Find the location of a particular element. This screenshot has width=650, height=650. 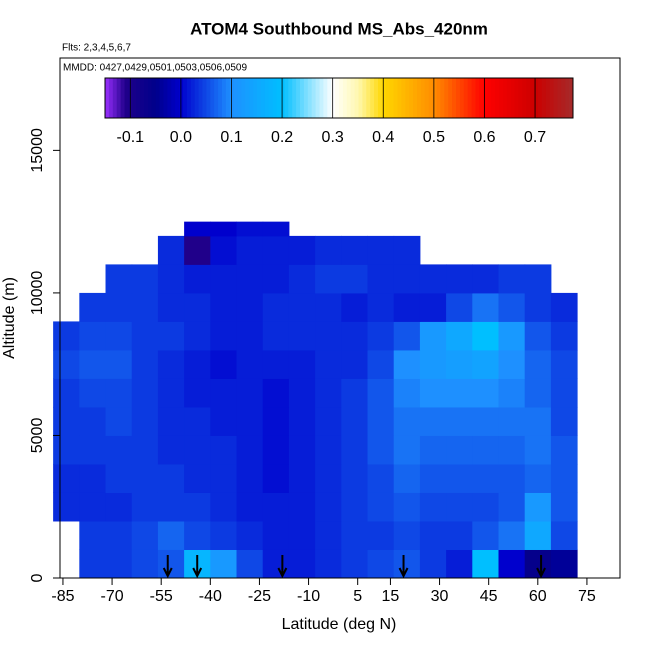

x-tick-label: -10 is located at coordinates (308, 596).